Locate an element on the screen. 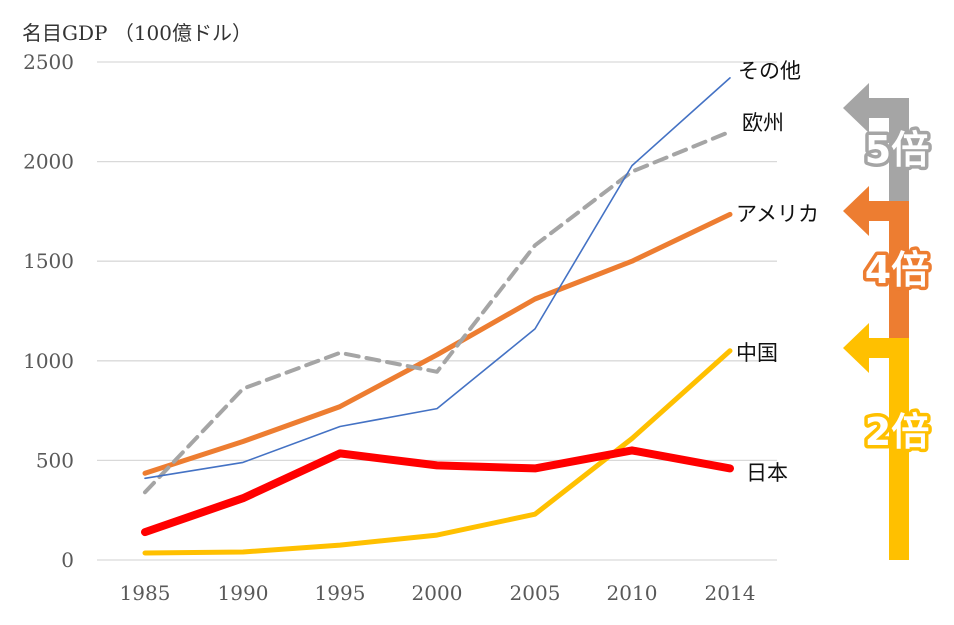 The height and width of the screenshot is (625, 954). series-label: 欧州 is located at coordinates (763, 123).